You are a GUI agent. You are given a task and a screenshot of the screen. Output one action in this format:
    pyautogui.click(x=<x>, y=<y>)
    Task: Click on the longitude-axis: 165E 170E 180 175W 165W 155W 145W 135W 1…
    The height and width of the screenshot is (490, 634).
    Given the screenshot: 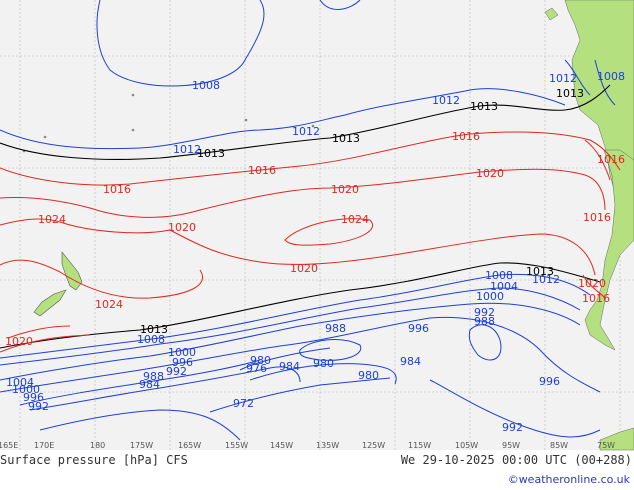 What is the action you would take?
    pyautogui.click(x=307, y=445)
    